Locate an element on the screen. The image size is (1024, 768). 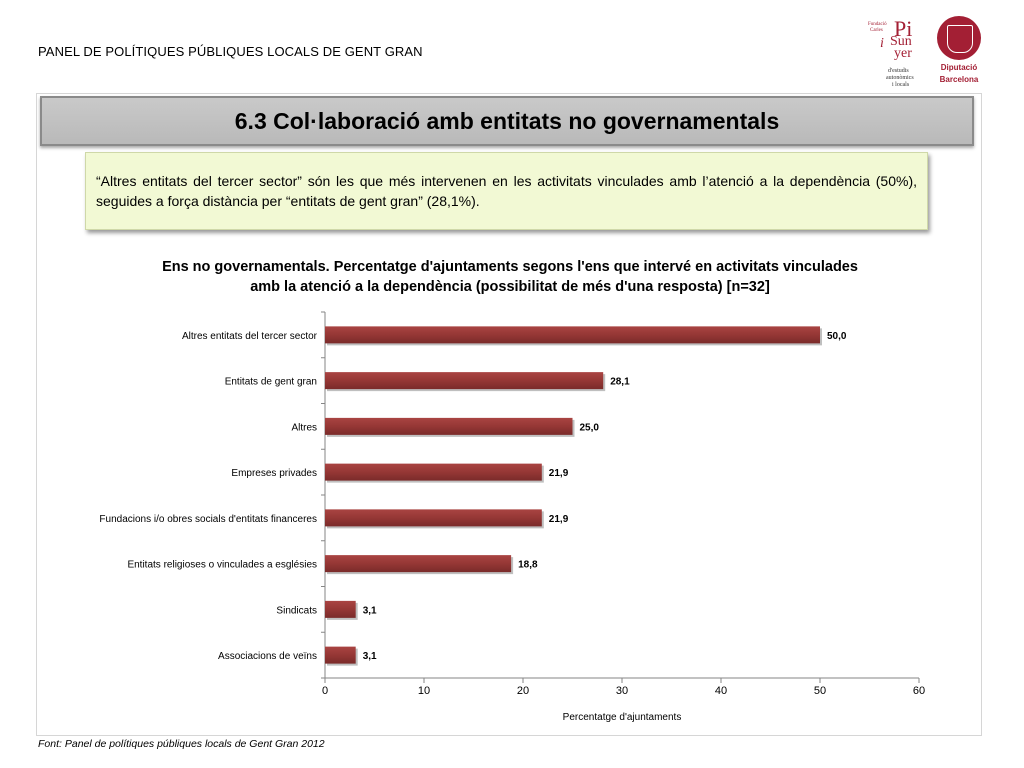
category-label: Altres is located at coordinates (304, 427).